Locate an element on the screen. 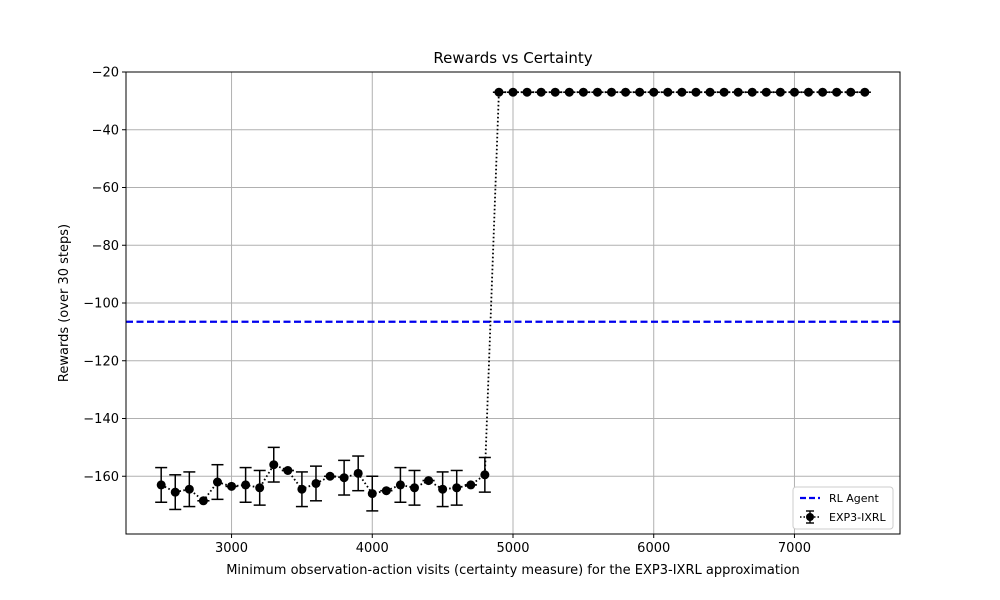 The height and width of the screenshot is (600, 1000). x-tick-label: 4000 is located at coordinates (372, 548).